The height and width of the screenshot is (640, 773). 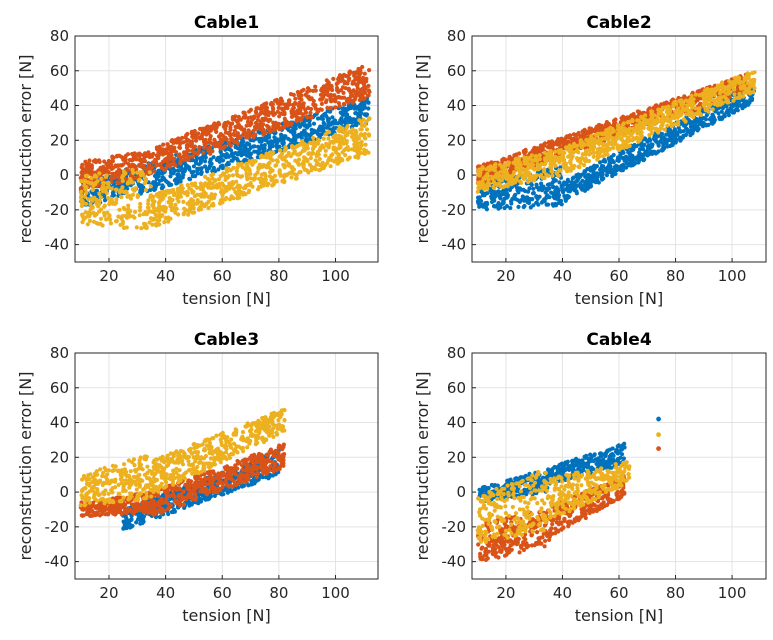 What do you see at coordinates (456, 106) in the screenshot?
I see `y-tick-label: 40` at bounding box center [456, 106].